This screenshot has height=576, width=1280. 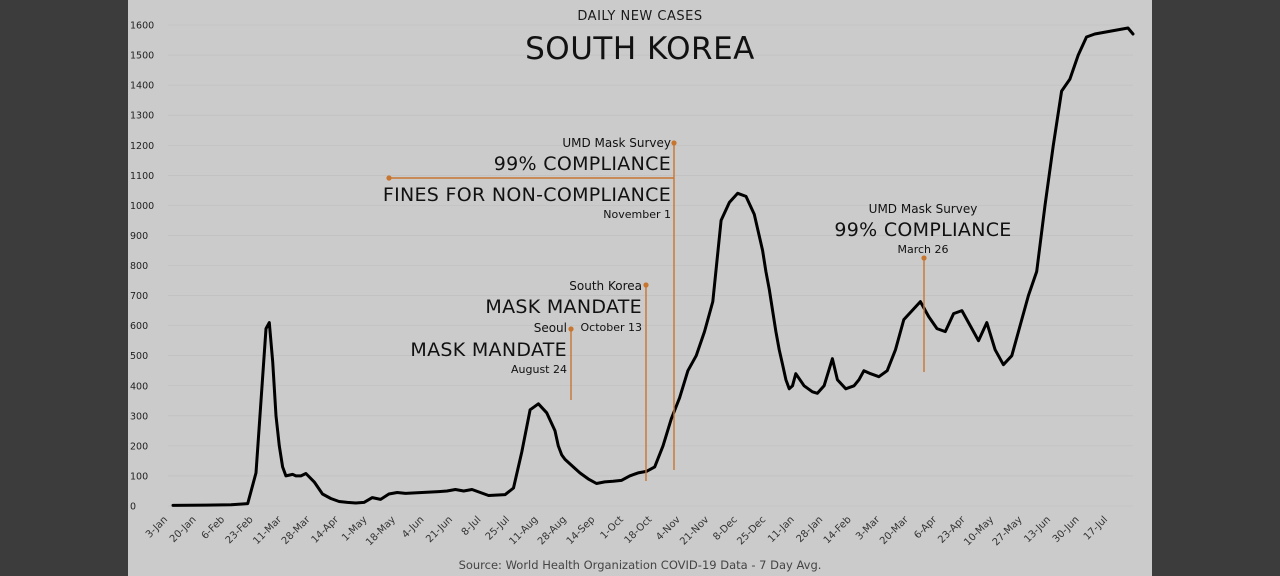 What do you see at coordinates (611, 327) in the screenshot?
I see `annotation-sk-date: October 13` at bounding box center [611, 327].